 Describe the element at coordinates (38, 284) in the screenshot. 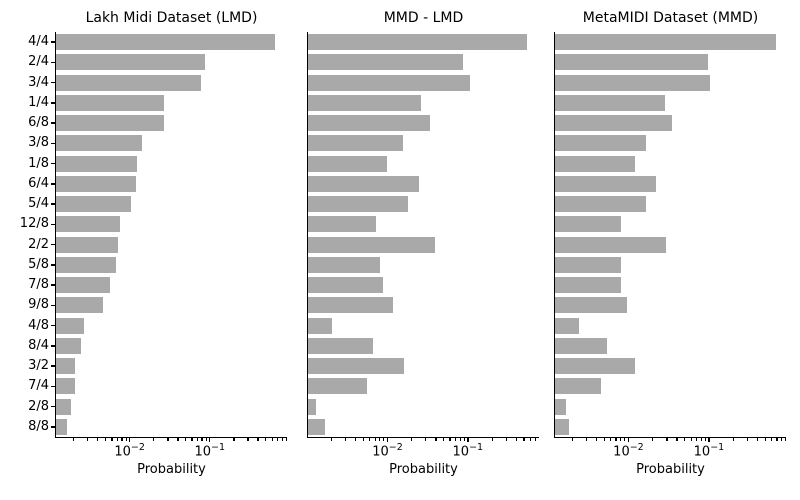

I see `y-tick-label-7-8: 7/8` at that location.